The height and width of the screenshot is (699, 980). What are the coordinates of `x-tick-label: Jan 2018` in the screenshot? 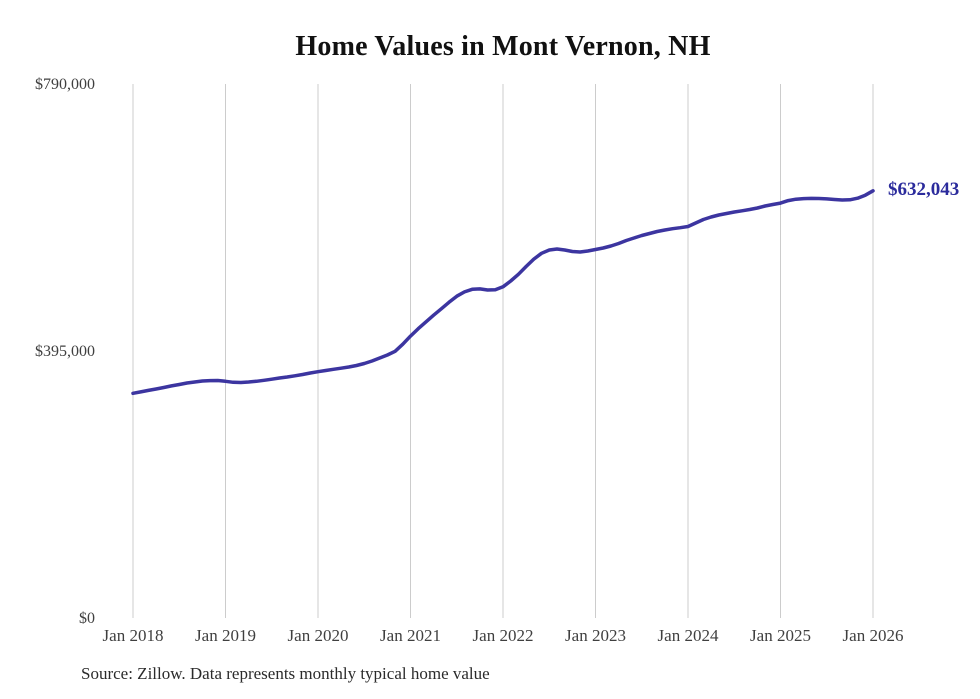 It's located at (133, 635).